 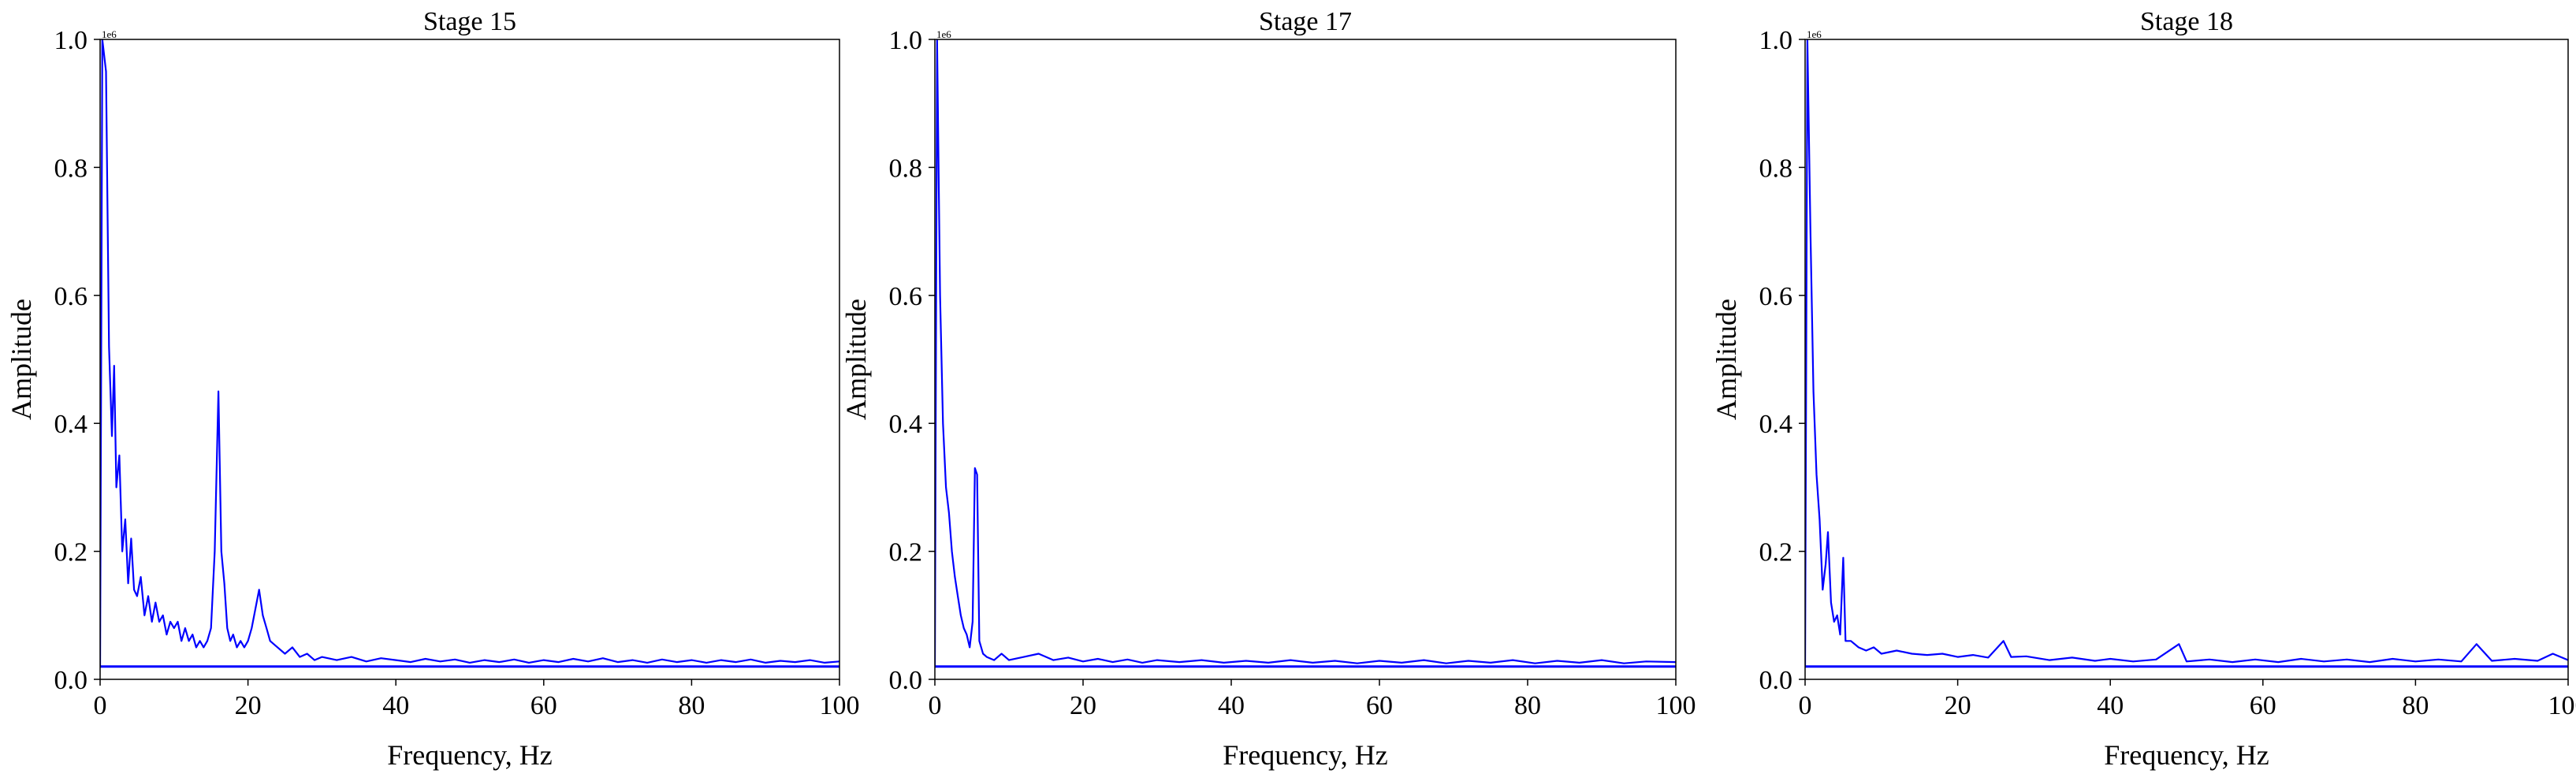 I want to click on chart-title: Stage 18, so click(x=2186, y=21).